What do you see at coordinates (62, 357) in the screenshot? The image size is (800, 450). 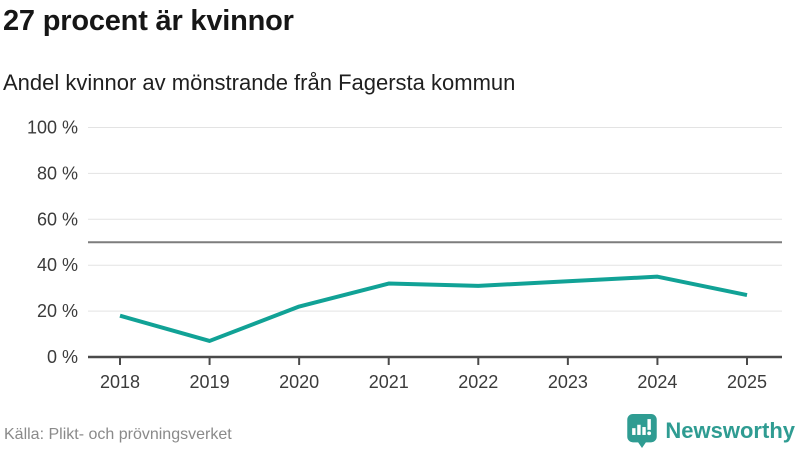 I see `y-axis-tick-label: 0 %` at bounding box center [62, 357].